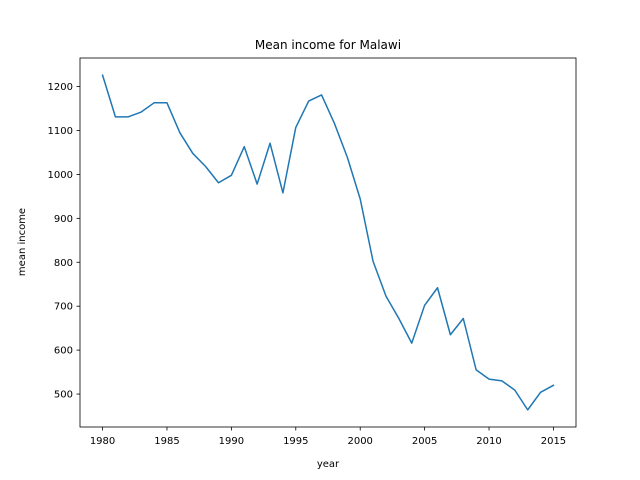  What do you see at coordinates (64, 241) in the screenshot?
I see `y-axis-ticks: 500 600 700 800 900 1000 1100 1200` at bounding box center [64, 241].